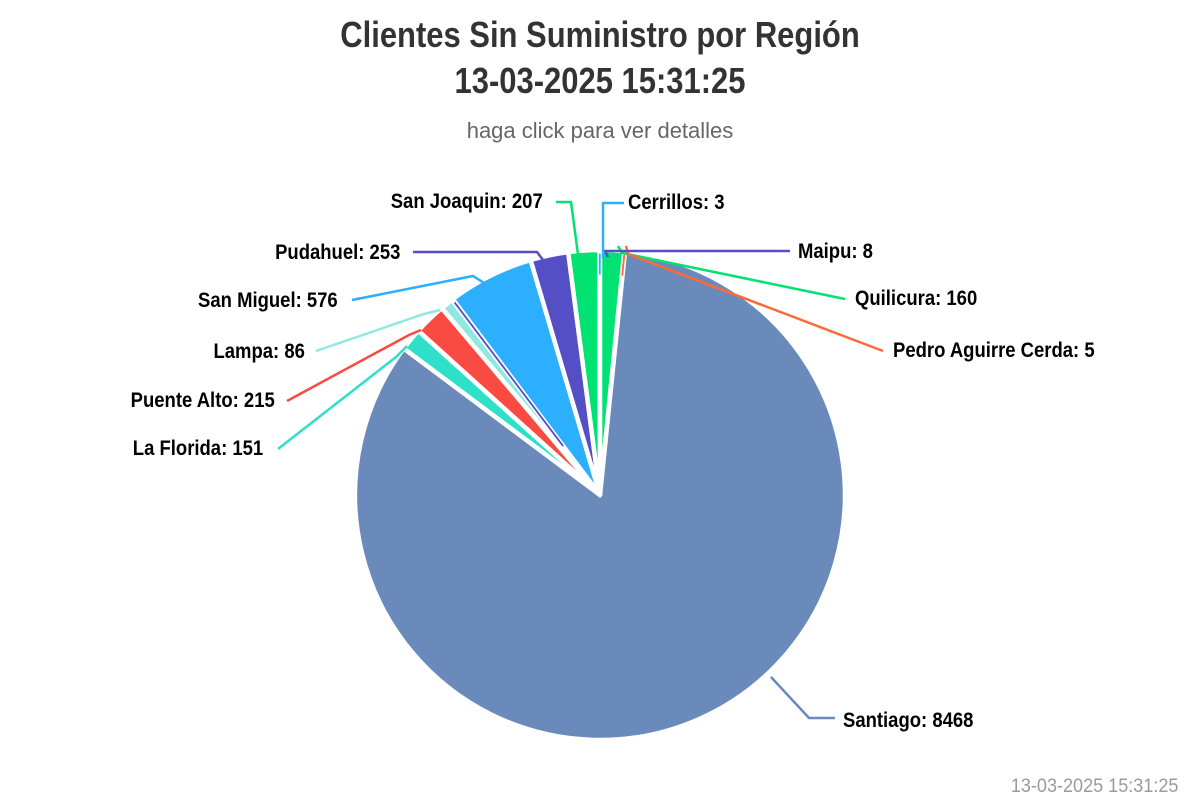 The width and height of the screenshot is (1200, 800). I want to click on pie-label-pedro-aguirre-cerda: Pedro Aguirre Cerda: 5, so click(994, 350).